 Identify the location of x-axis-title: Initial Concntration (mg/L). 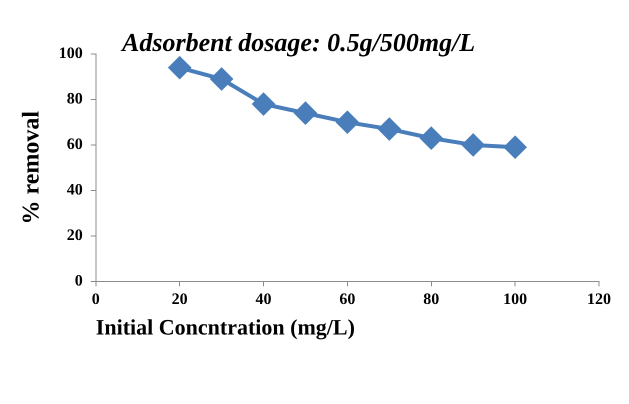
(225, 327).